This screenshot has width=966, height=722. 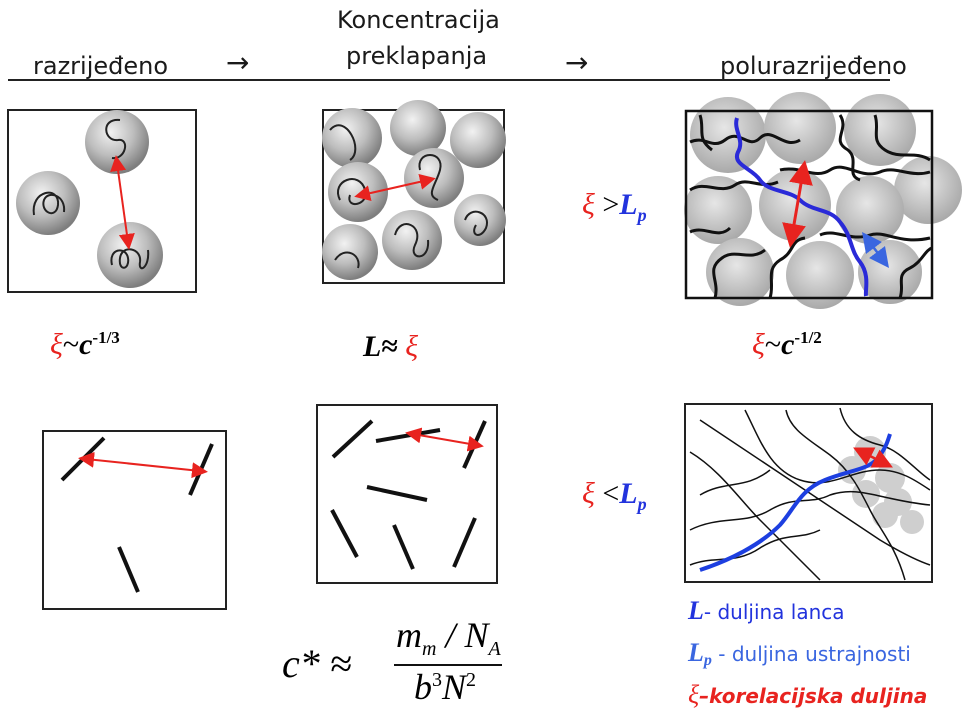 What do you see at coordinates (101, 66) in the screenshot?
I see `label-dilute: razrijeđeno` at bounding box center [101, 66].